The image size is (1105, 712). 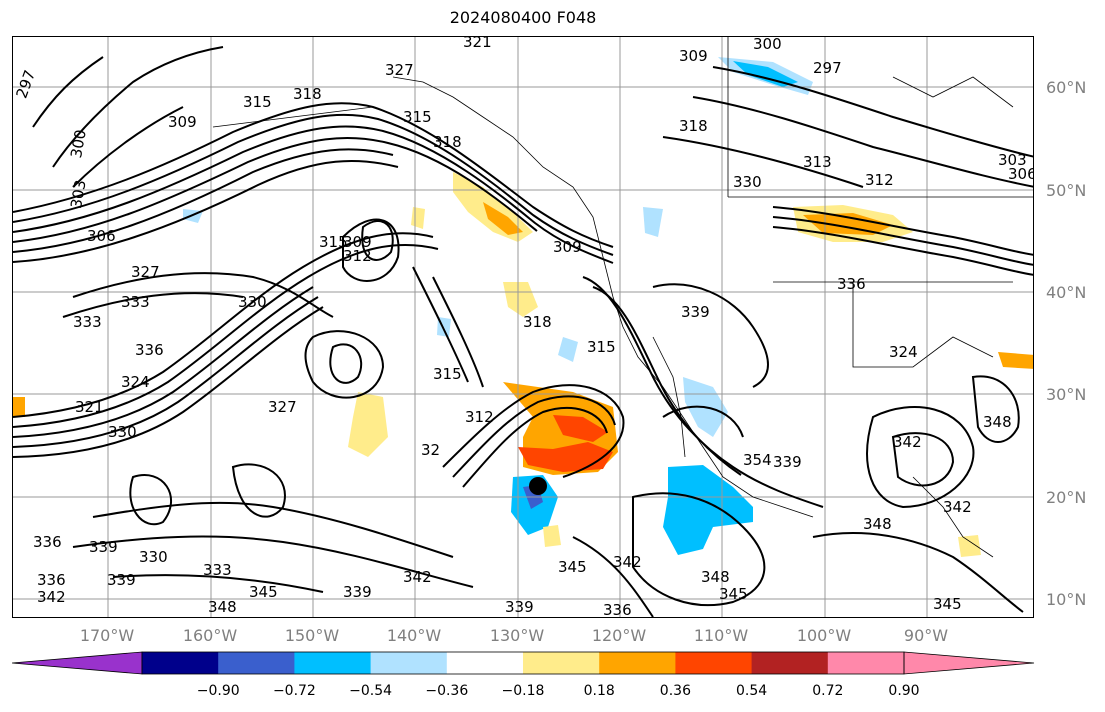 I want to click on colorbar-segments, so click(x=523, y=663).